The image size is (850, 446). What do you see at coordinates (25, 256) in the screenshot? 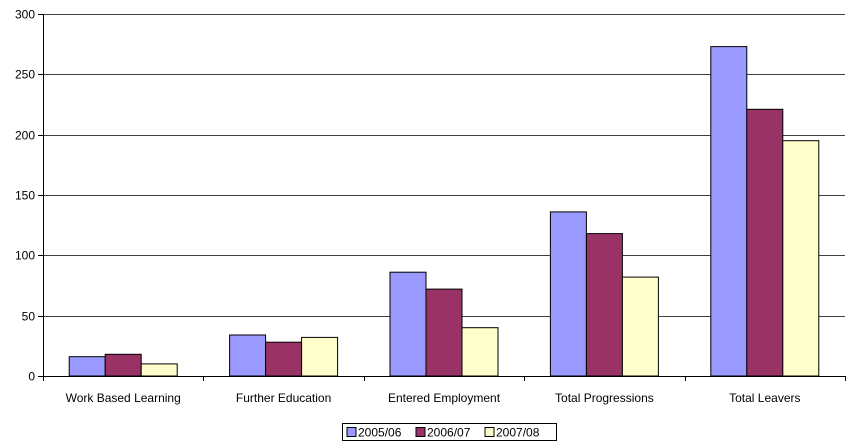
I see `y-tick-label: 100` at bounding box center [25, 256].